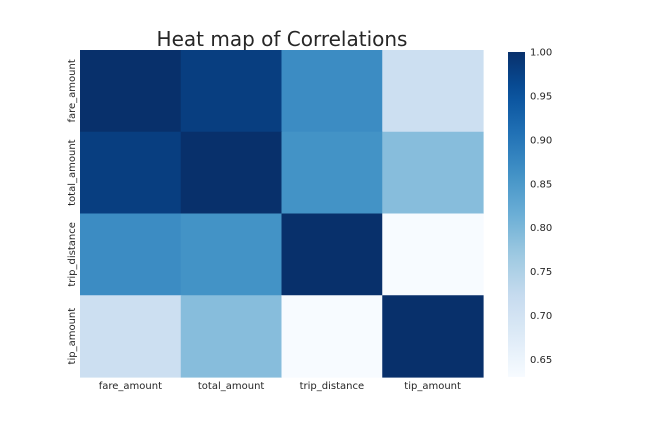  I want to click on colorbar-tick-label: 0.85, so click(541, 184).